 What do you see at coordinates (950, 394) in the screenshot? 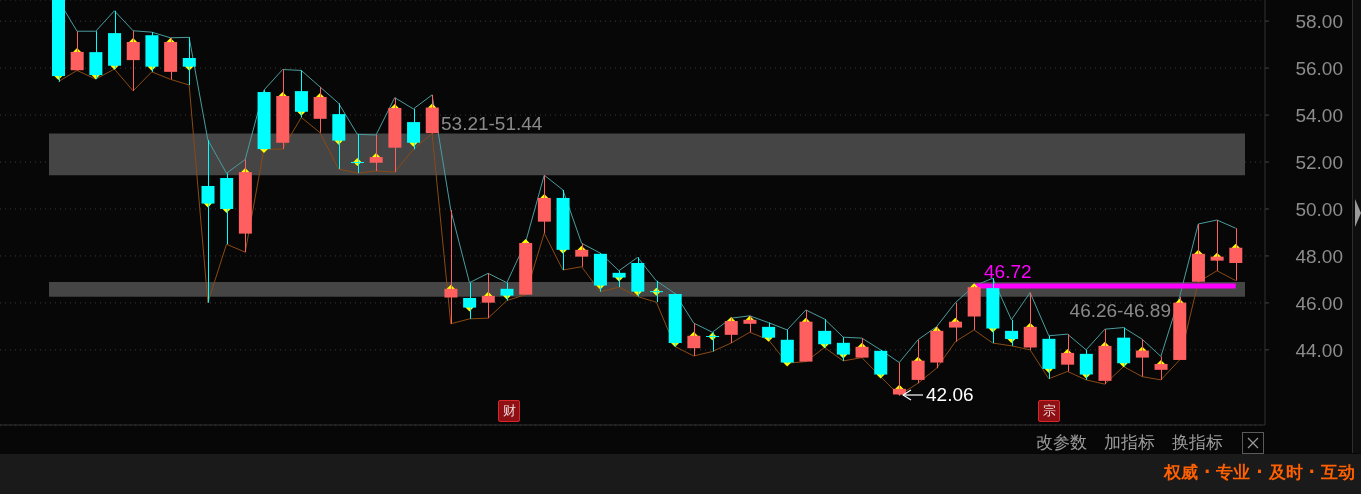
I see `annotation: 42.06` at bounding box center [950, 394].